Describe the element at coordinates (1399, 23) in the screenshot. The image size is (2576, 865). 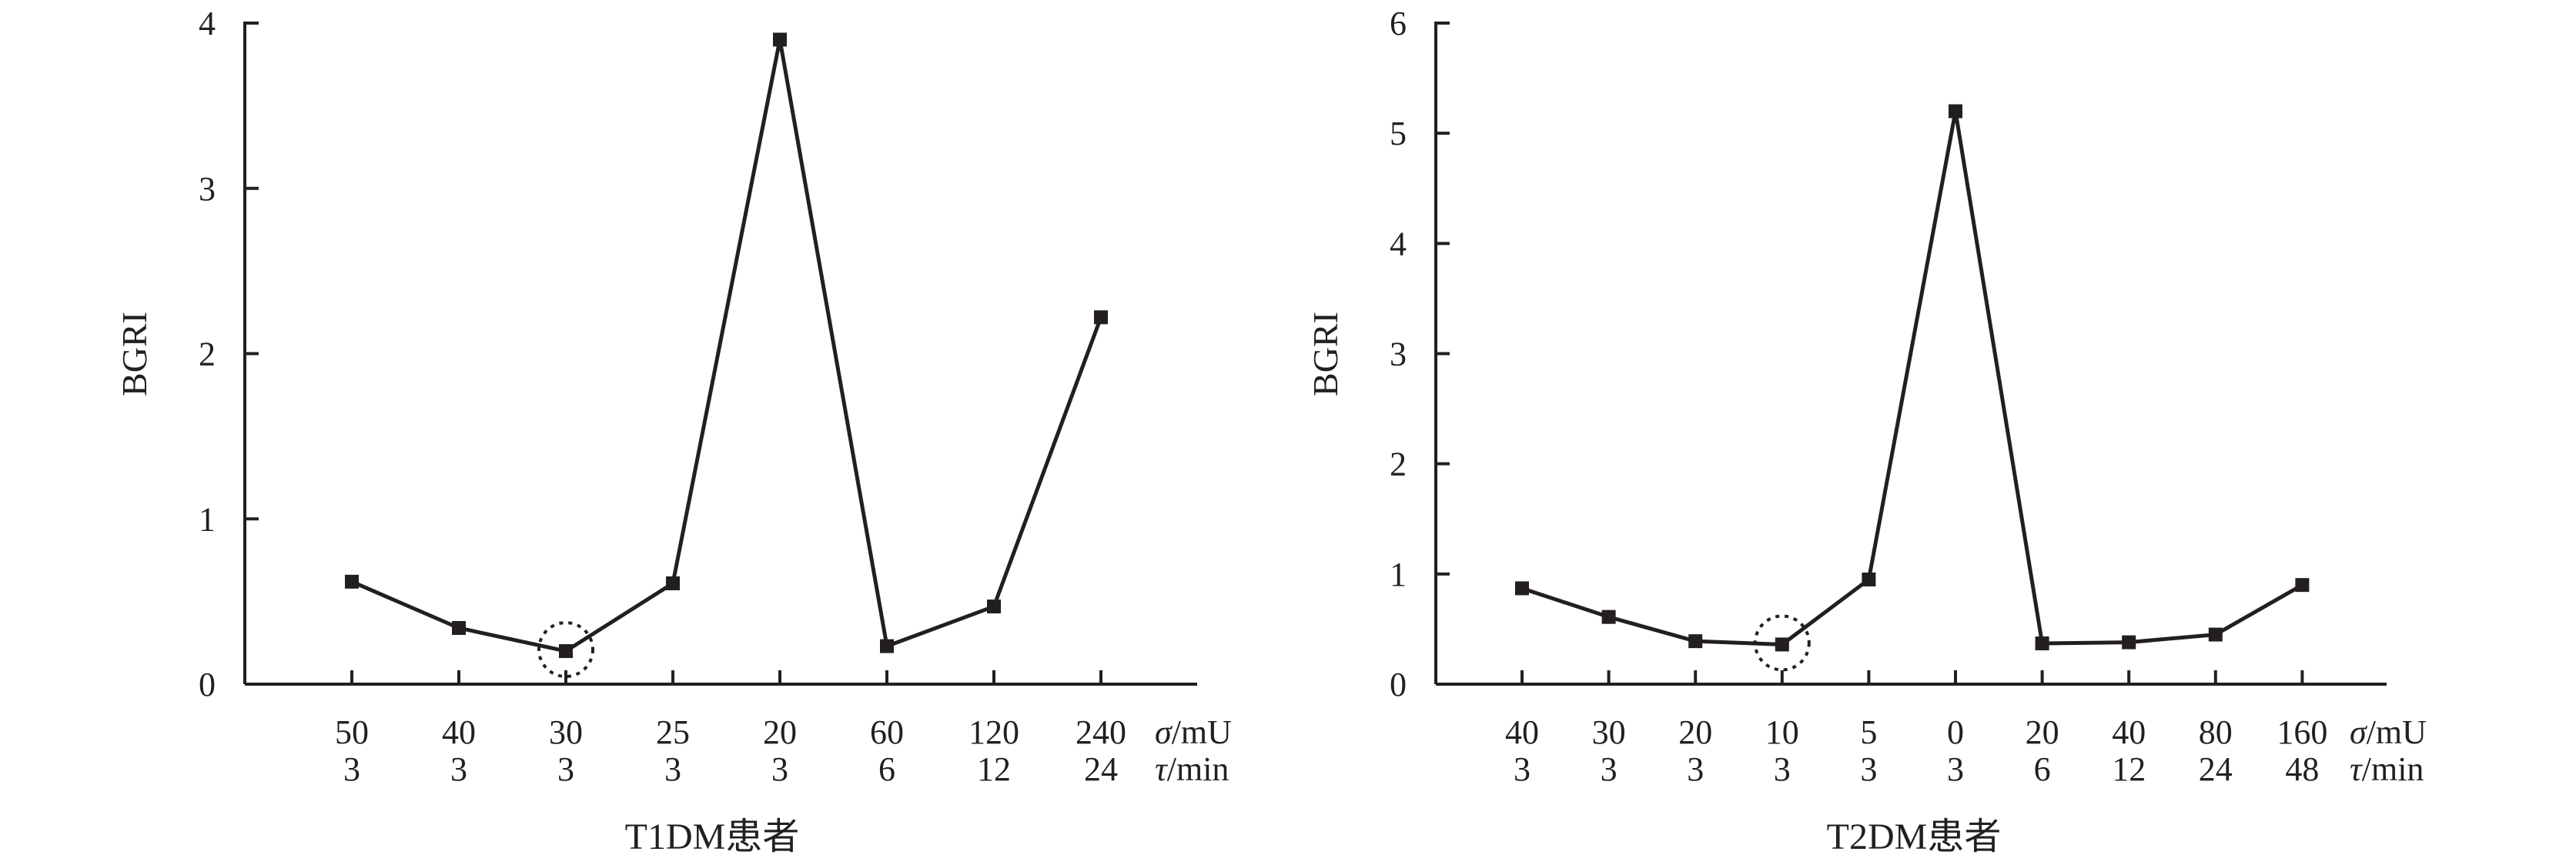
I see `y-tick-label: 6` at that location.